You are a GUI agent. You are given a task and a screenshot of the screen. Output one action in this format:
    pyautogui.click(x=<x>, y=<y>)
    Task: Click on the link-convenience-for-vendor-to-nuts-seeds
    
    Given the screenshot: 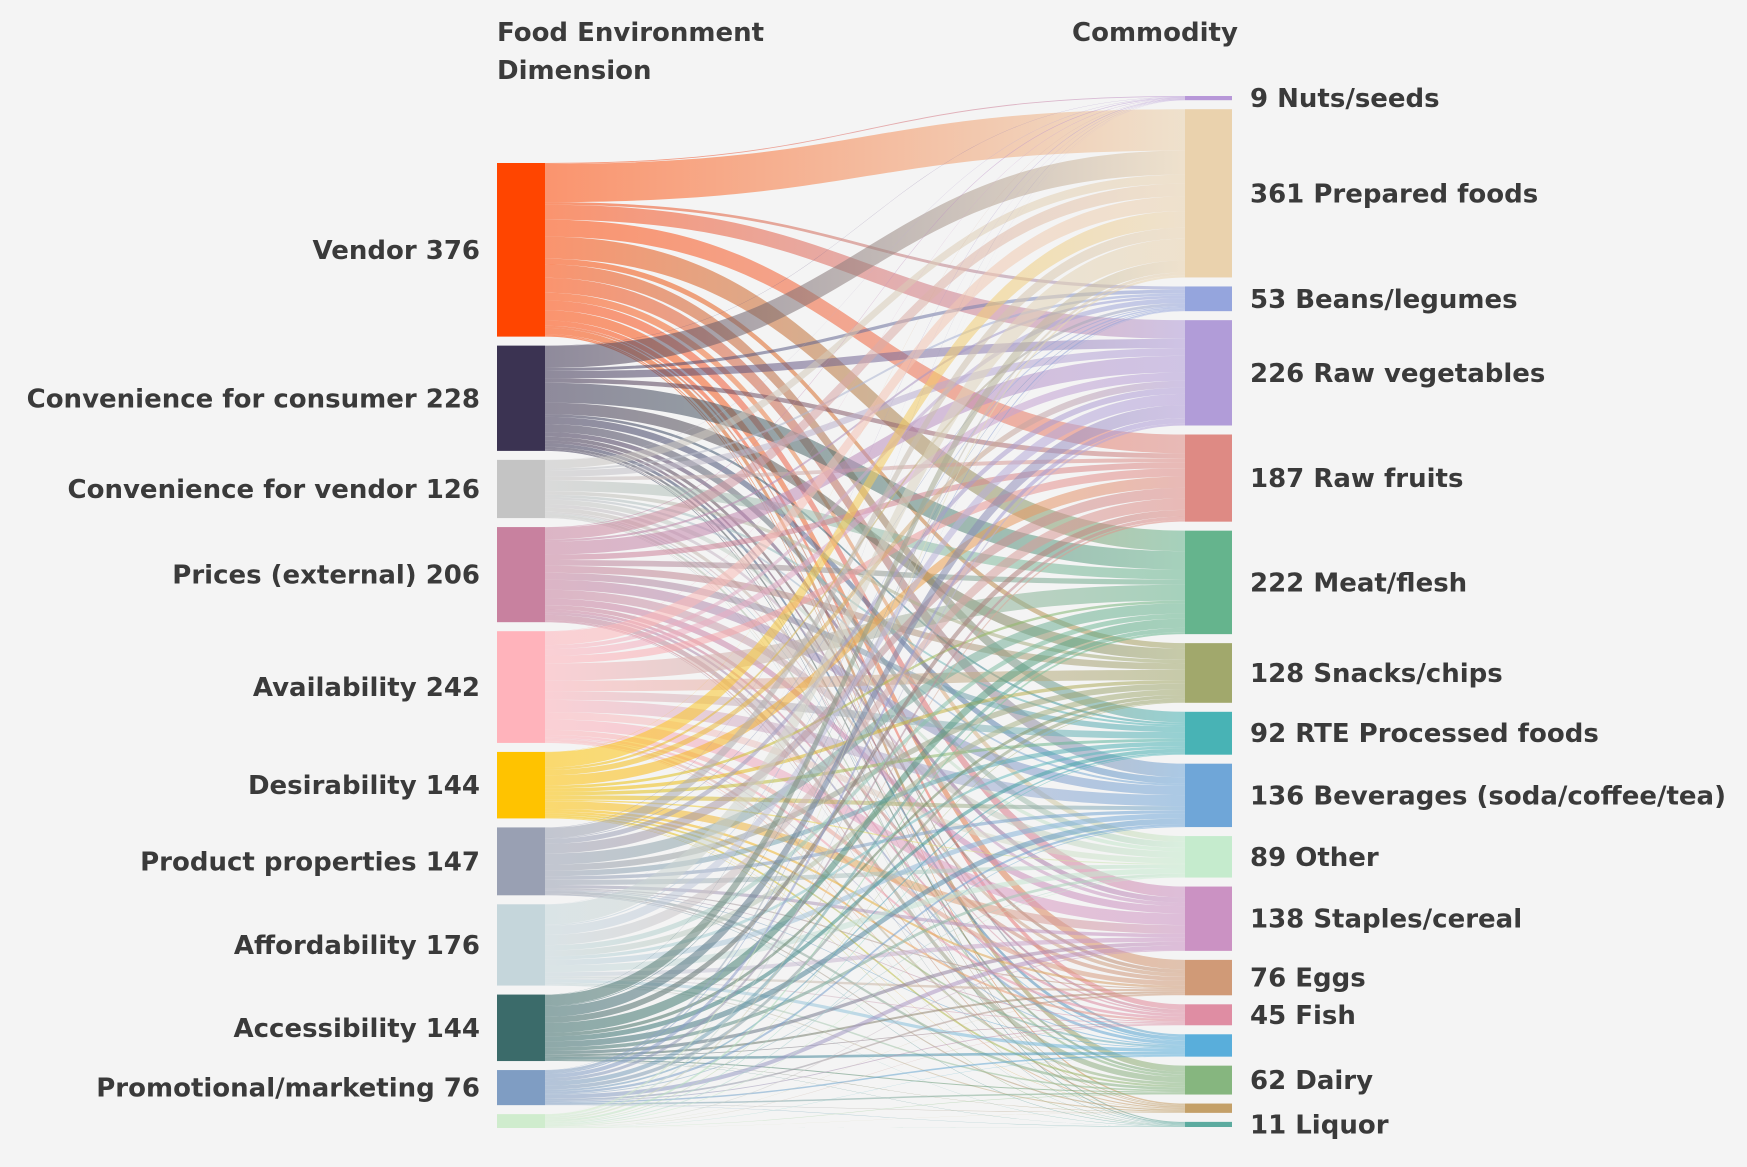 What is the action you would take?
    pyautogui.click(x=865, y=279)
    